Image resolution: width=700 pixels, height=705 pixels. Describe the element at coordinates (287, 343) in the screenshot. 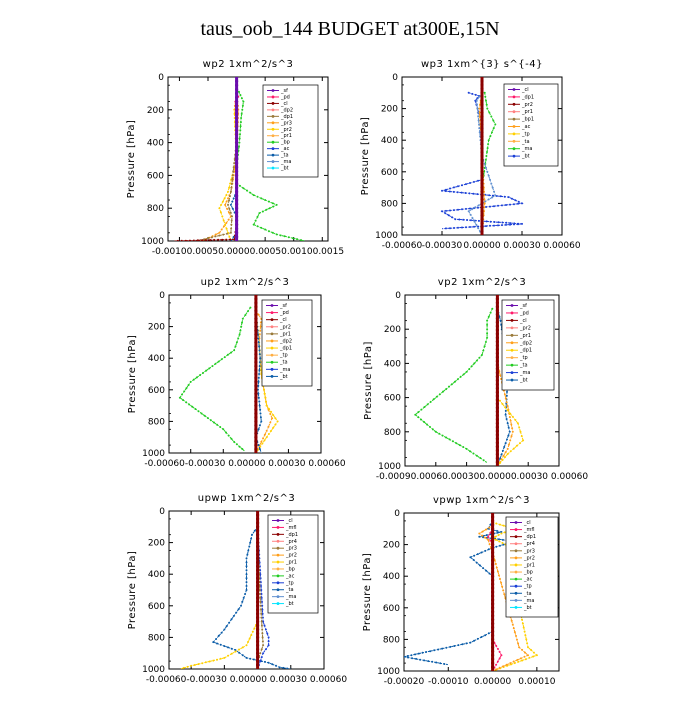

I see `legend: _sf_pd_cl_pr2_pr1_dp2 _dp1_tp_ta_ma_bt` at that location.